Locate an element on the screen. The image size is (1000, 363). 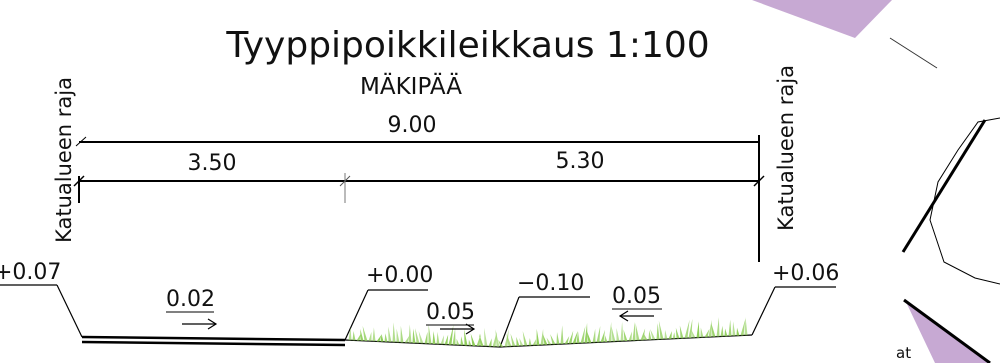
dimension-tick-right is located at coordinates (759, 181).